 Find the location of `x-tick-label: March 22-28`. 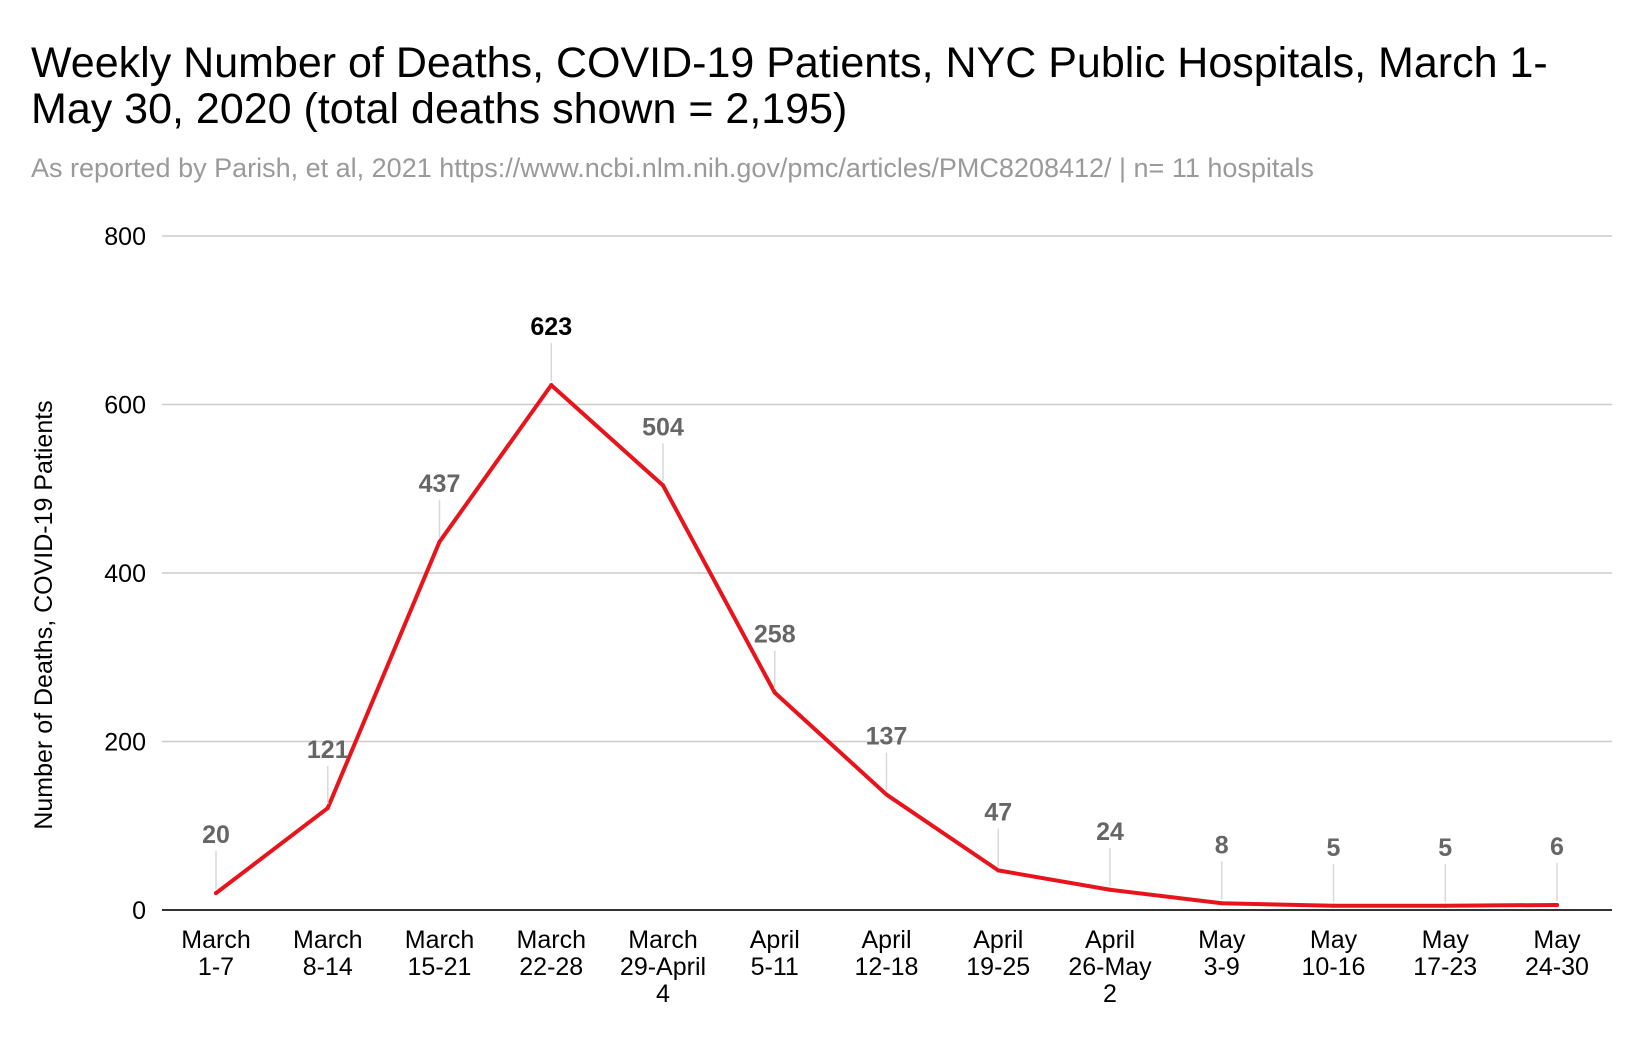

x-tick-label: March 22-28 is located at coordinates (551, 953).